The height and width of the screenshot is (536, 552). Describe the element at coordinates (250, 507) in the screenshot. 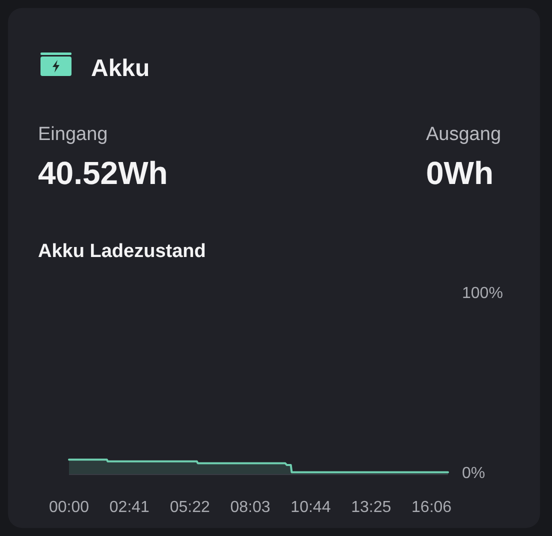

I see `x-tick-label: 08:03` at that location.